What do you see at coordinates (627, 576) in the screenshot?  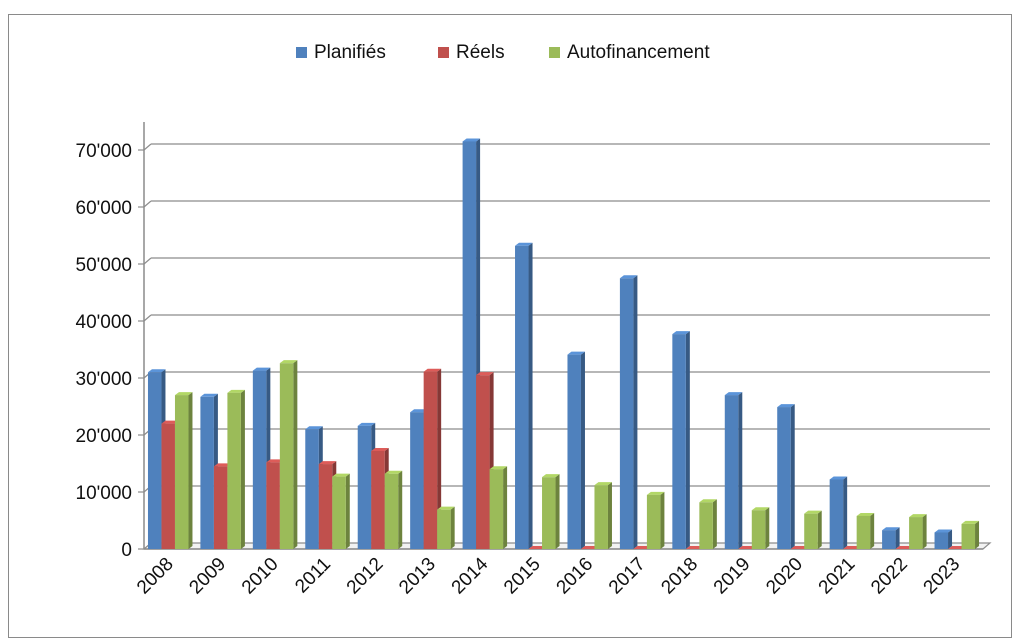 I see `x-tick-label: 2017` at bounding box center [627, 576].